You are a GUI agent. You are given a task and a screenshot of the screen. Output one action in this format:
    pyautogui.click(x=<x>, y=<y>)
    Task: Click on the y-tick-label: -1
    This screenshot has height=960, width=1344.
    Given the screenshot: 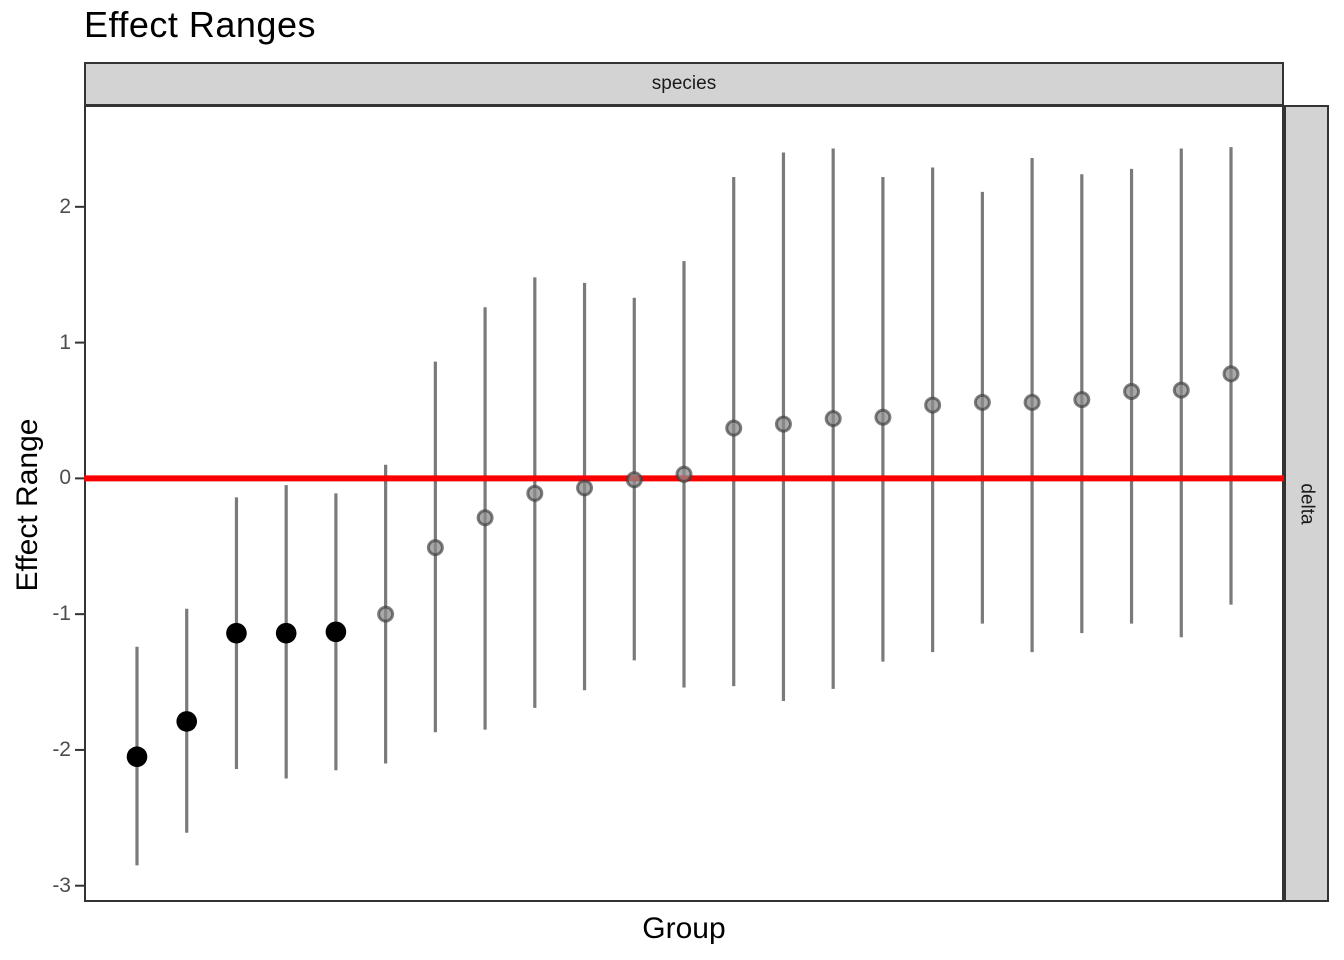 What is the action you would take?
    pyautogui.click(x=61, y=614)
    